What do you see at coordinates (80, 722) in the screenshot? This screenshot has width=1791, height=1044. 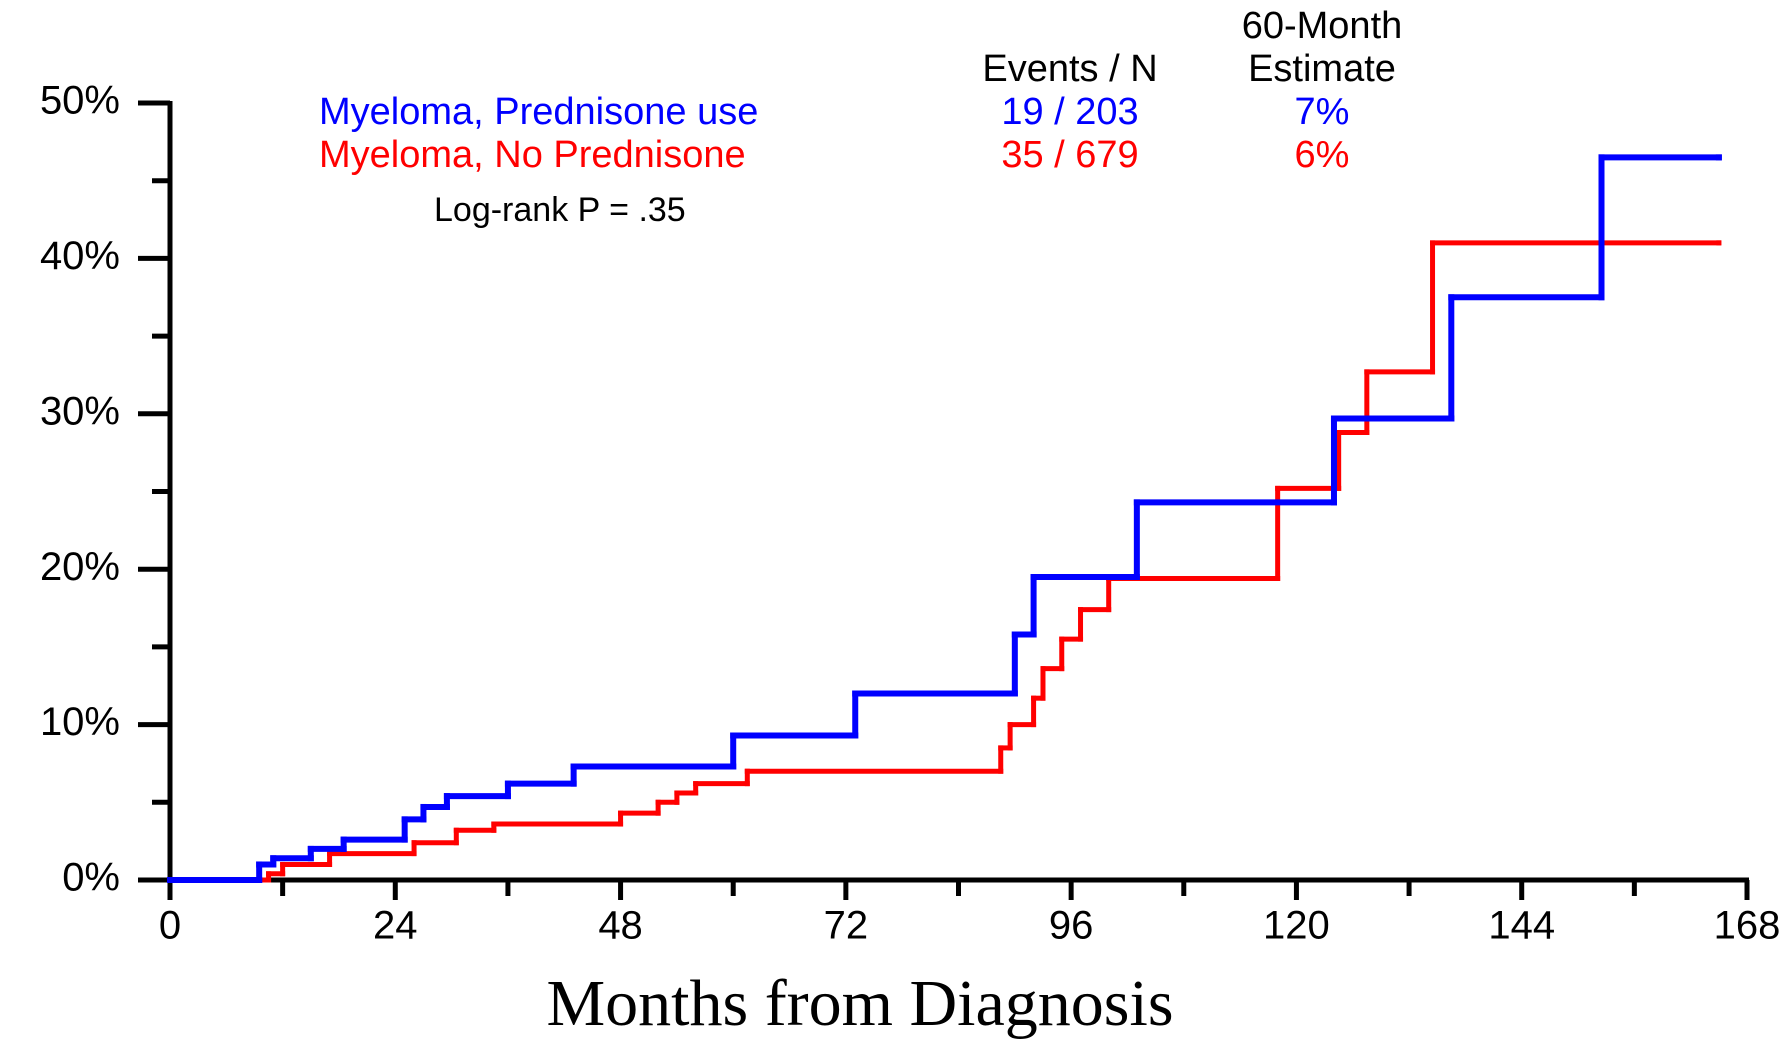 I see `y-tick-label: 10%` at bounding box center [80, 722].